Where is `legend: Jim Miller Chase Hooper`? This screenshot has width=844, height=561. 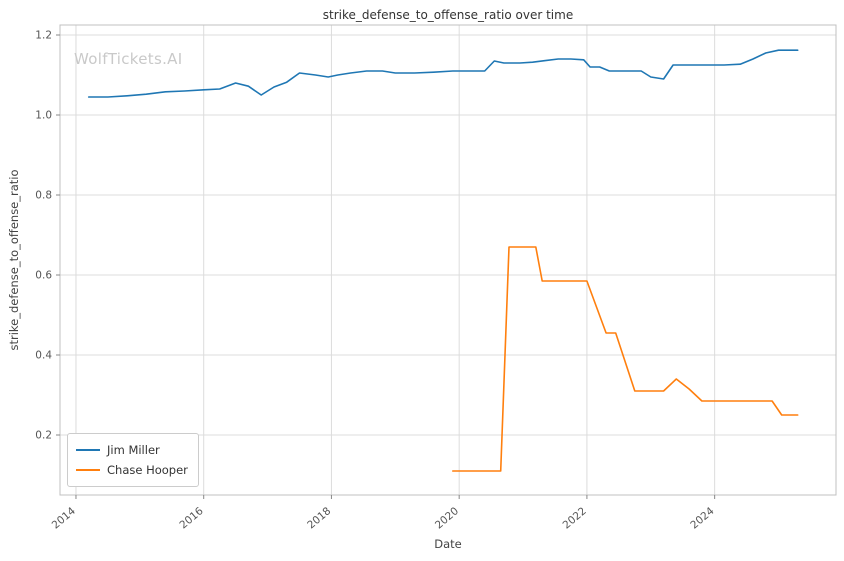 legend: Jim Miller Chase Hooper is located at coordinates (133, 460).